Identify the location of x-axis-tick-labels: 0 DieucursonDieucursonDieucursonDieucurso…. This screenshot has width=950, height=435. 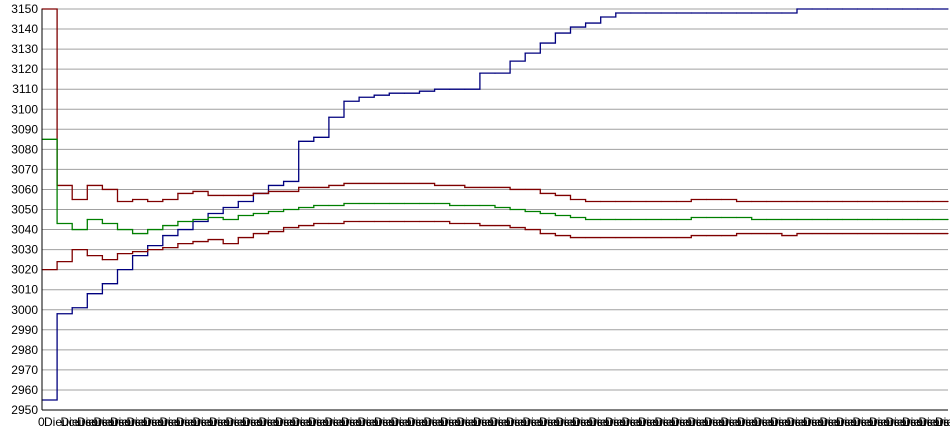
(494, 422).